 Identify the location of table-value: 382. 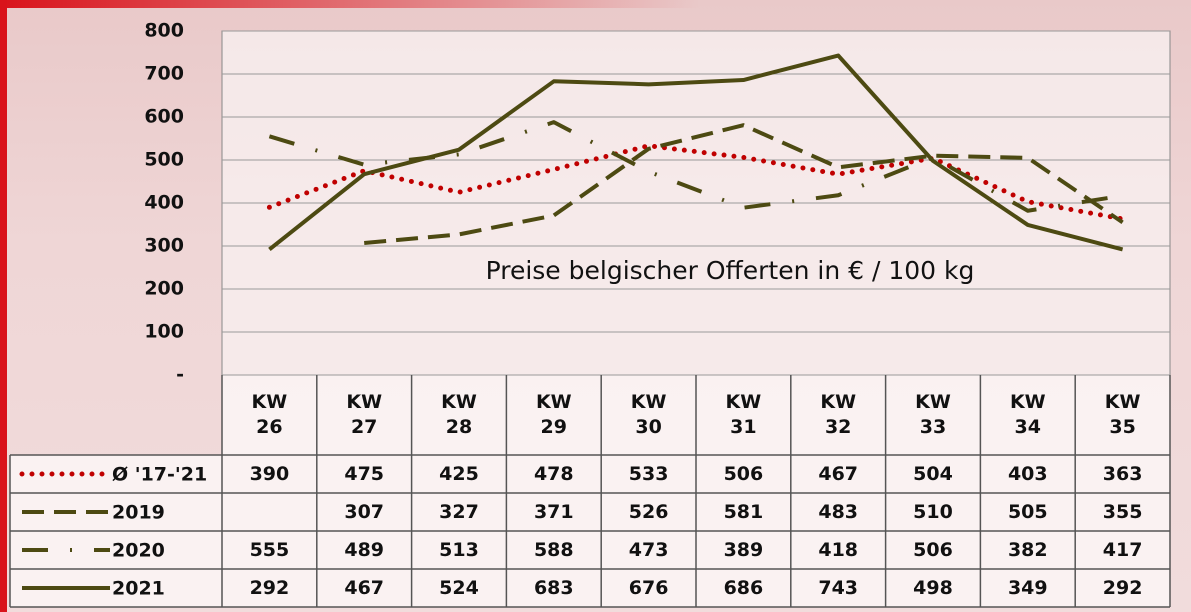
(1027, 550).